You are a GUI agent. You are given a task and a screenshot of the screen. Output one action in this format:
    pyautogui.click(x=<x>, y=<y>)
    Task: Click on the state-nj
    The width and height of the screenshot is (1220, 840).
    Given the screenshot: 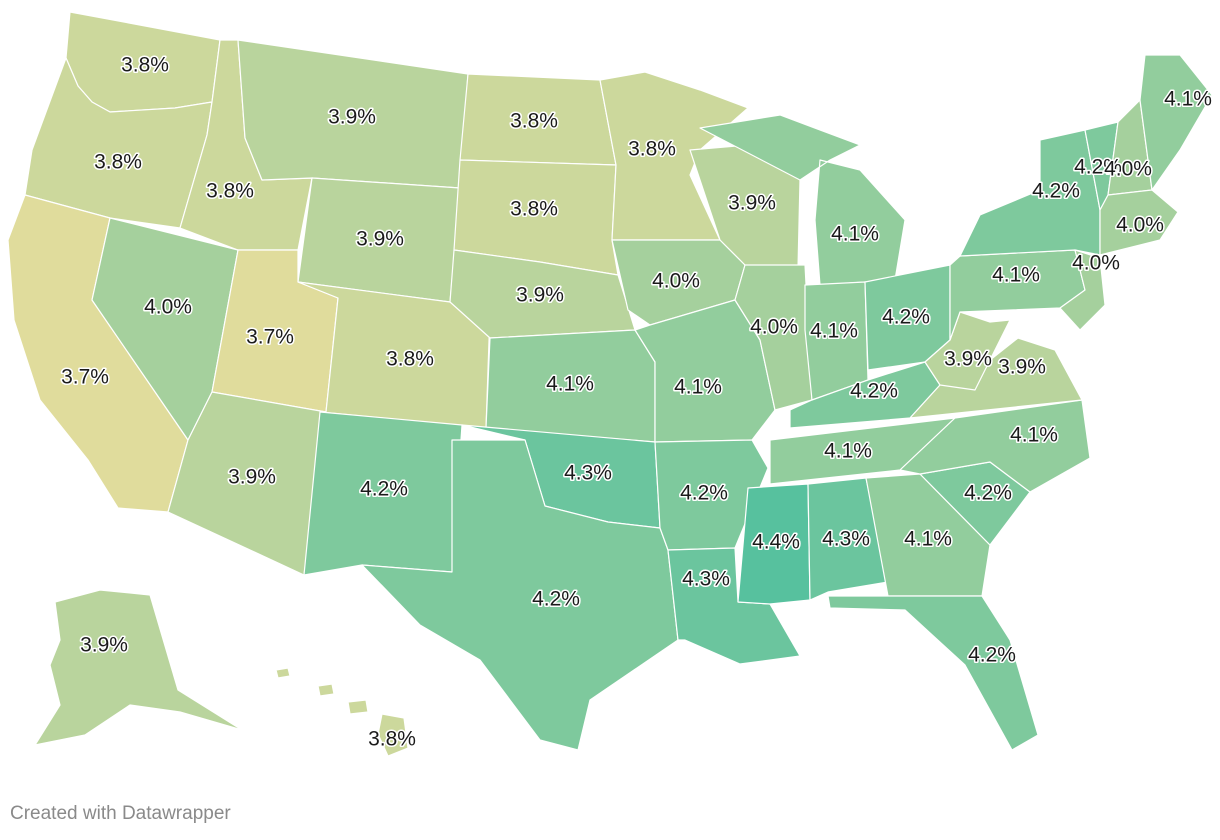 What is the action you would take?
    pyautogui.click(x=1082, y=290)
    